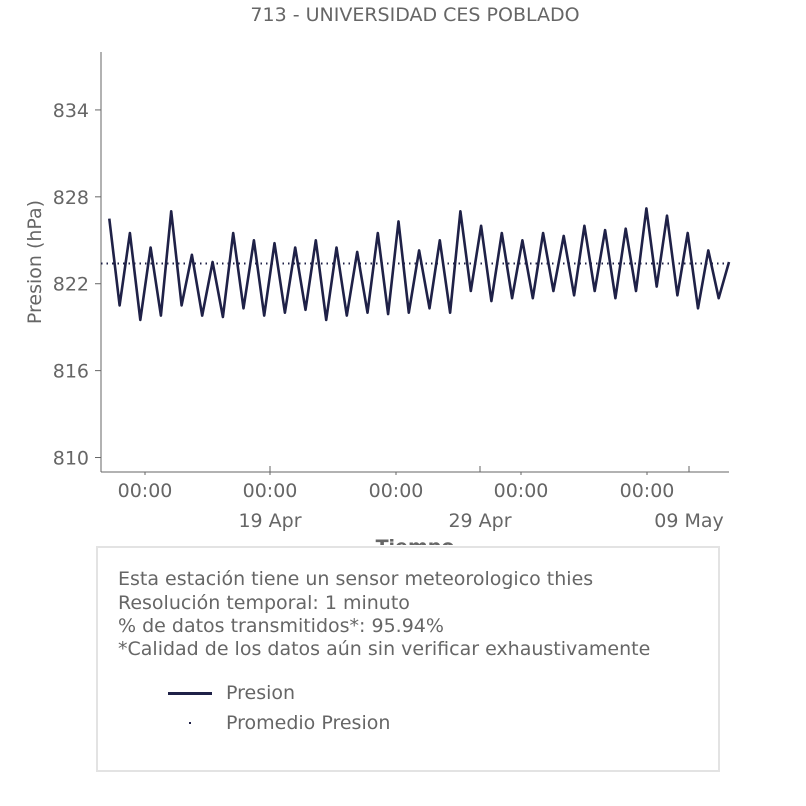 Image resolution: width=806 pixels, height=806 pixels. Describe the element at coordinates (415, 540) in the screenshot. I see `x-axis-label: Tiempo` at that location.